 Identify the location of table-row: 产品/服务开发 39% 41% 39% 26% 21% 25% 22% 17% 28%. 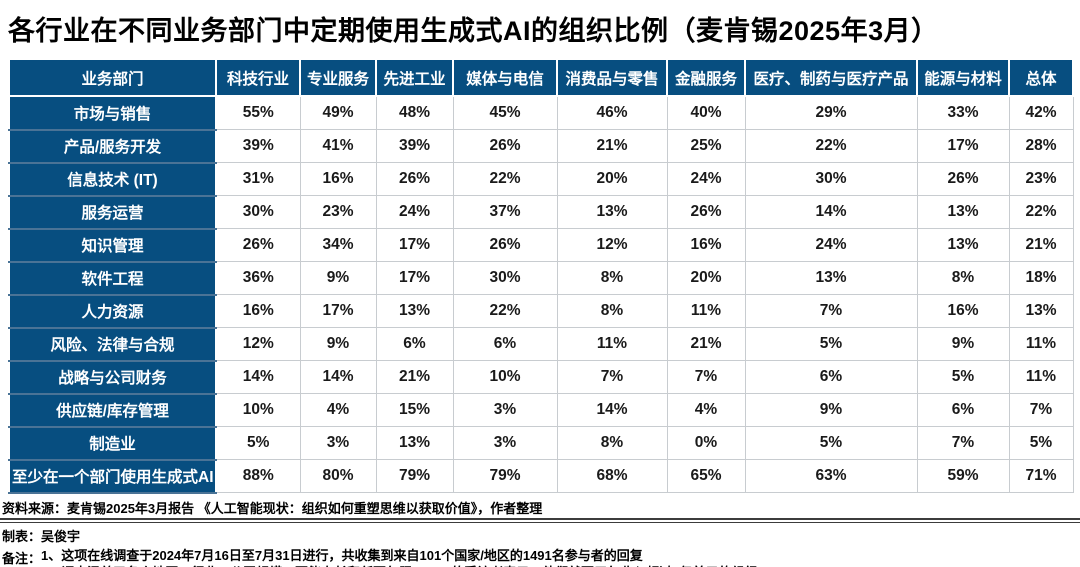
(541, 146).